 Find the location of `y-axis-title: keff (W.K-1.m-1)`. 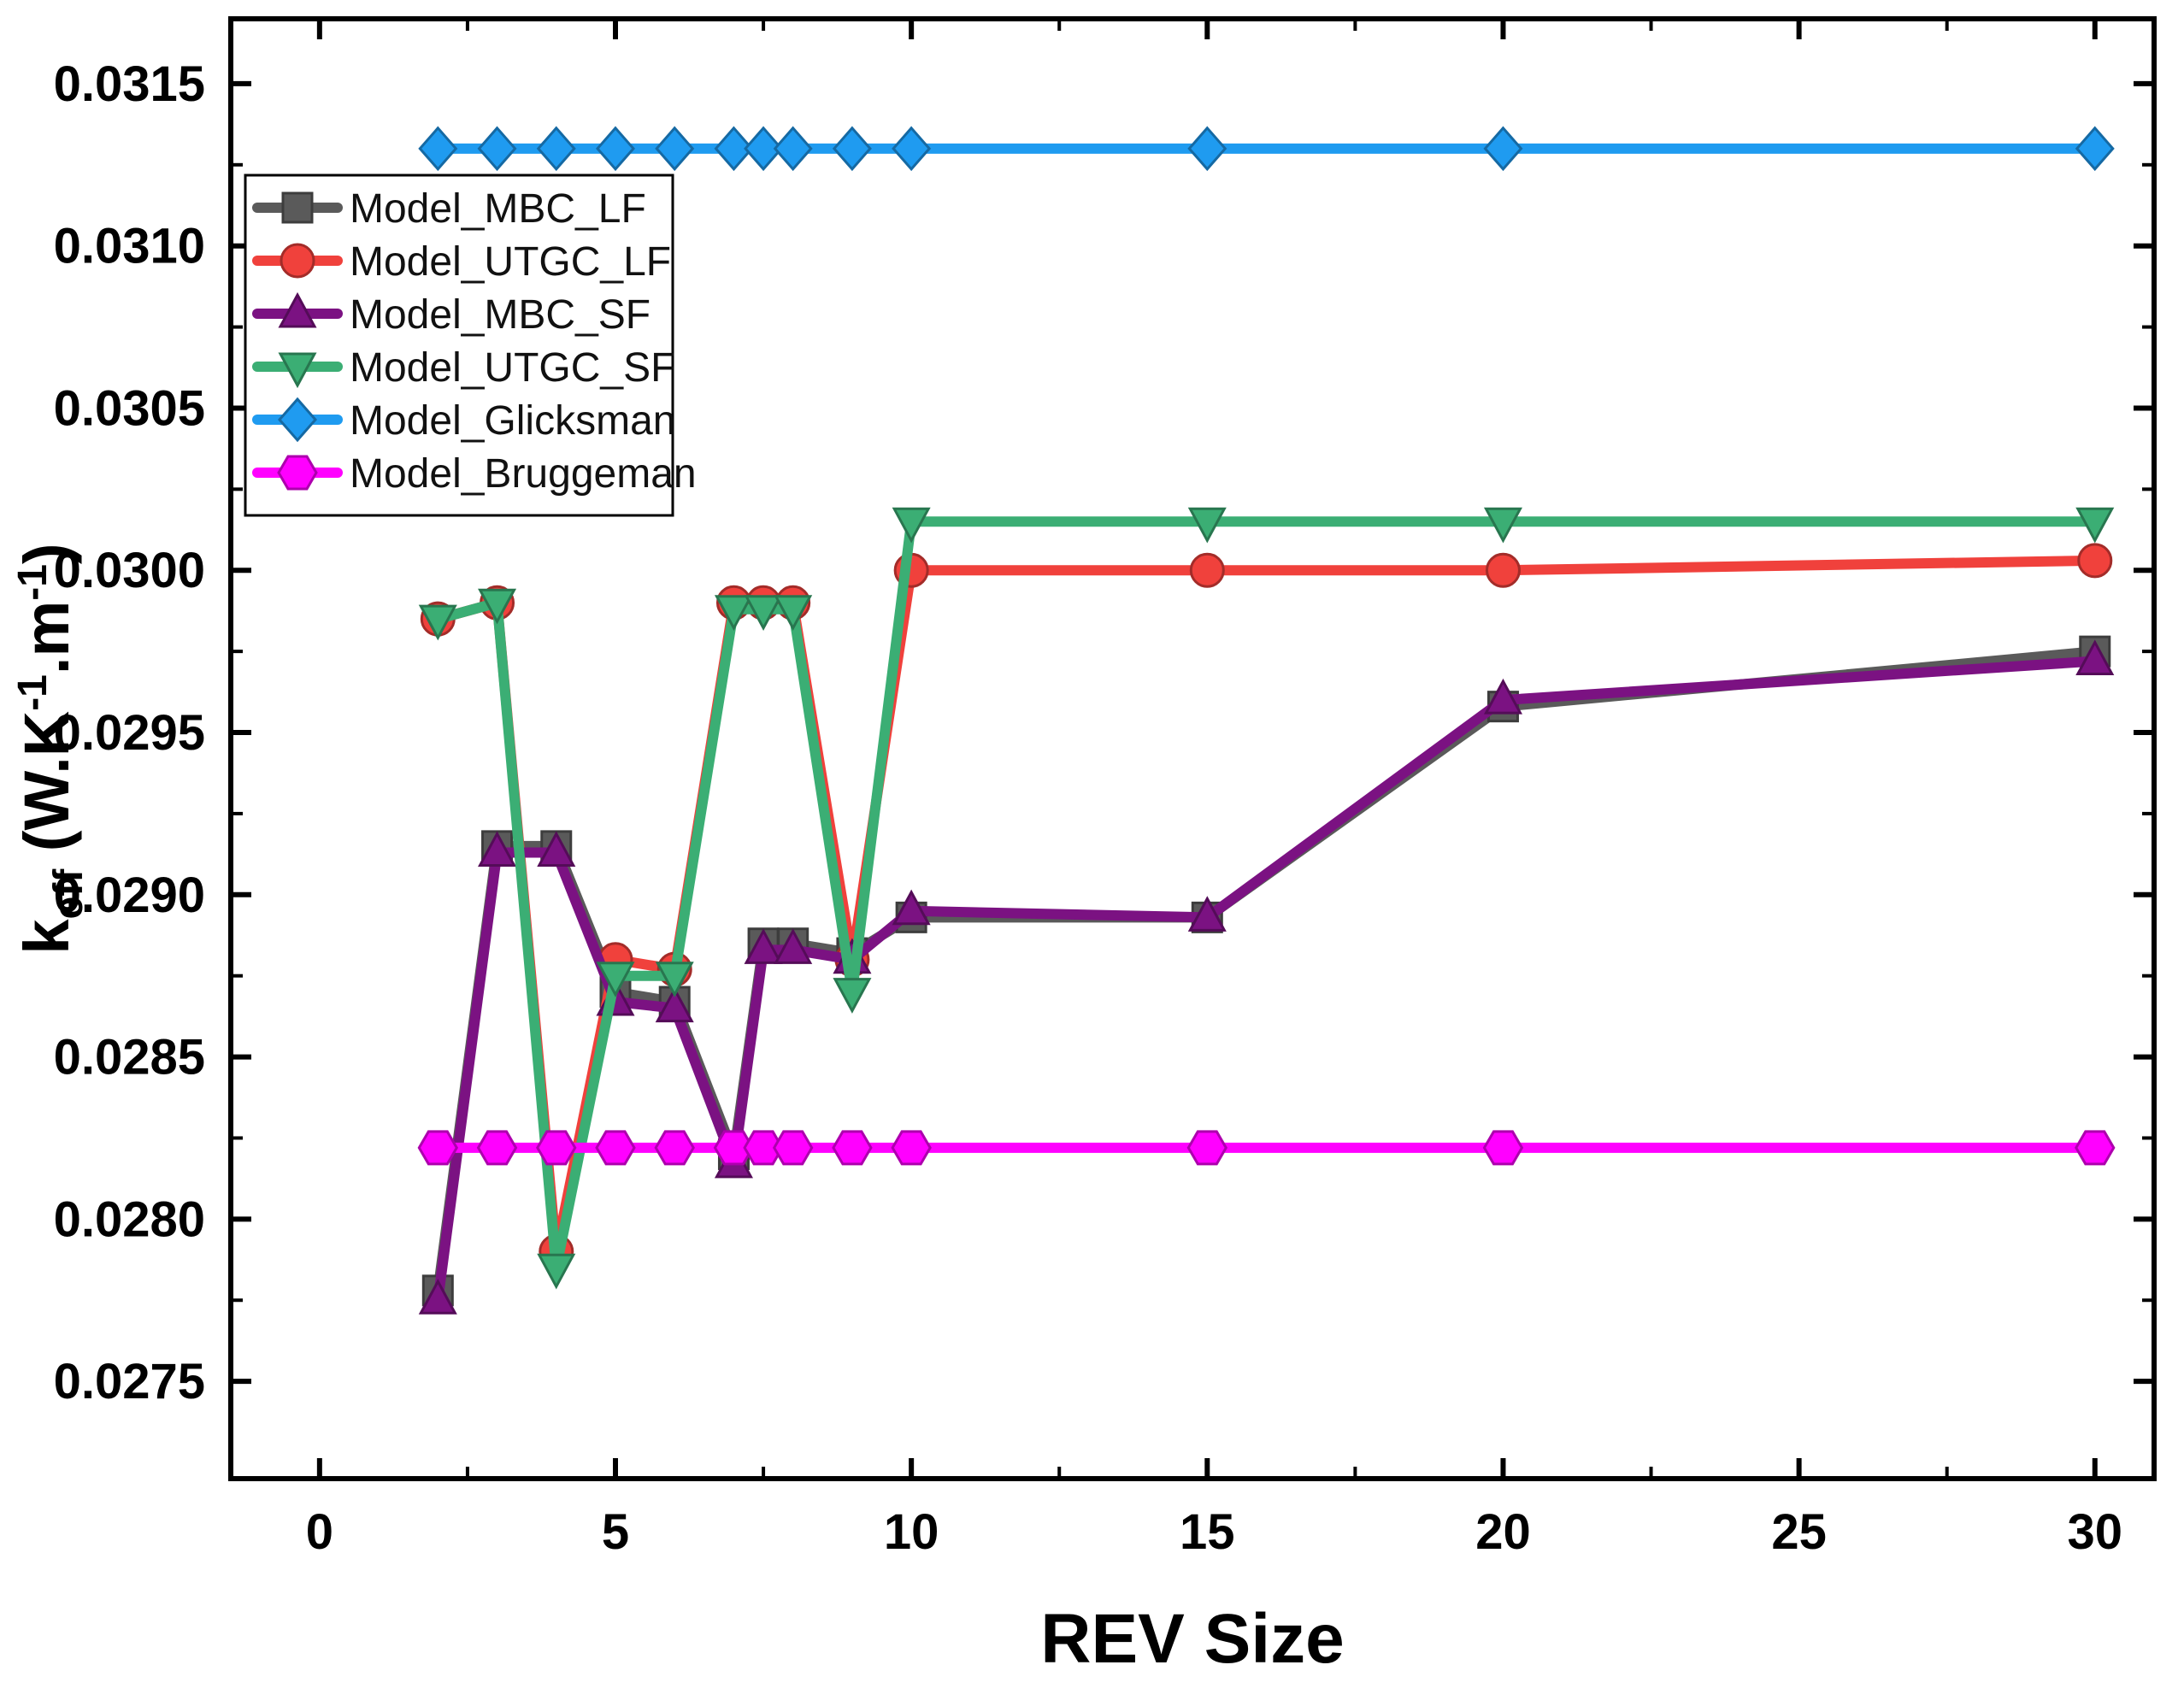

y-axis-title: keff (W.K-1.m-1) is located at coordinates (50, 749).